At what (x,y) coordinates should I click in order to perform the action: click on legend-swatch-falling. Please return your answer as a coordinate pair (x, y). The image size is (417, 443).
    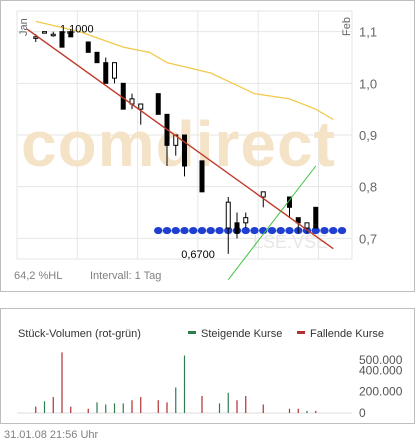
    Looking at the image, I should click on (301, 332).